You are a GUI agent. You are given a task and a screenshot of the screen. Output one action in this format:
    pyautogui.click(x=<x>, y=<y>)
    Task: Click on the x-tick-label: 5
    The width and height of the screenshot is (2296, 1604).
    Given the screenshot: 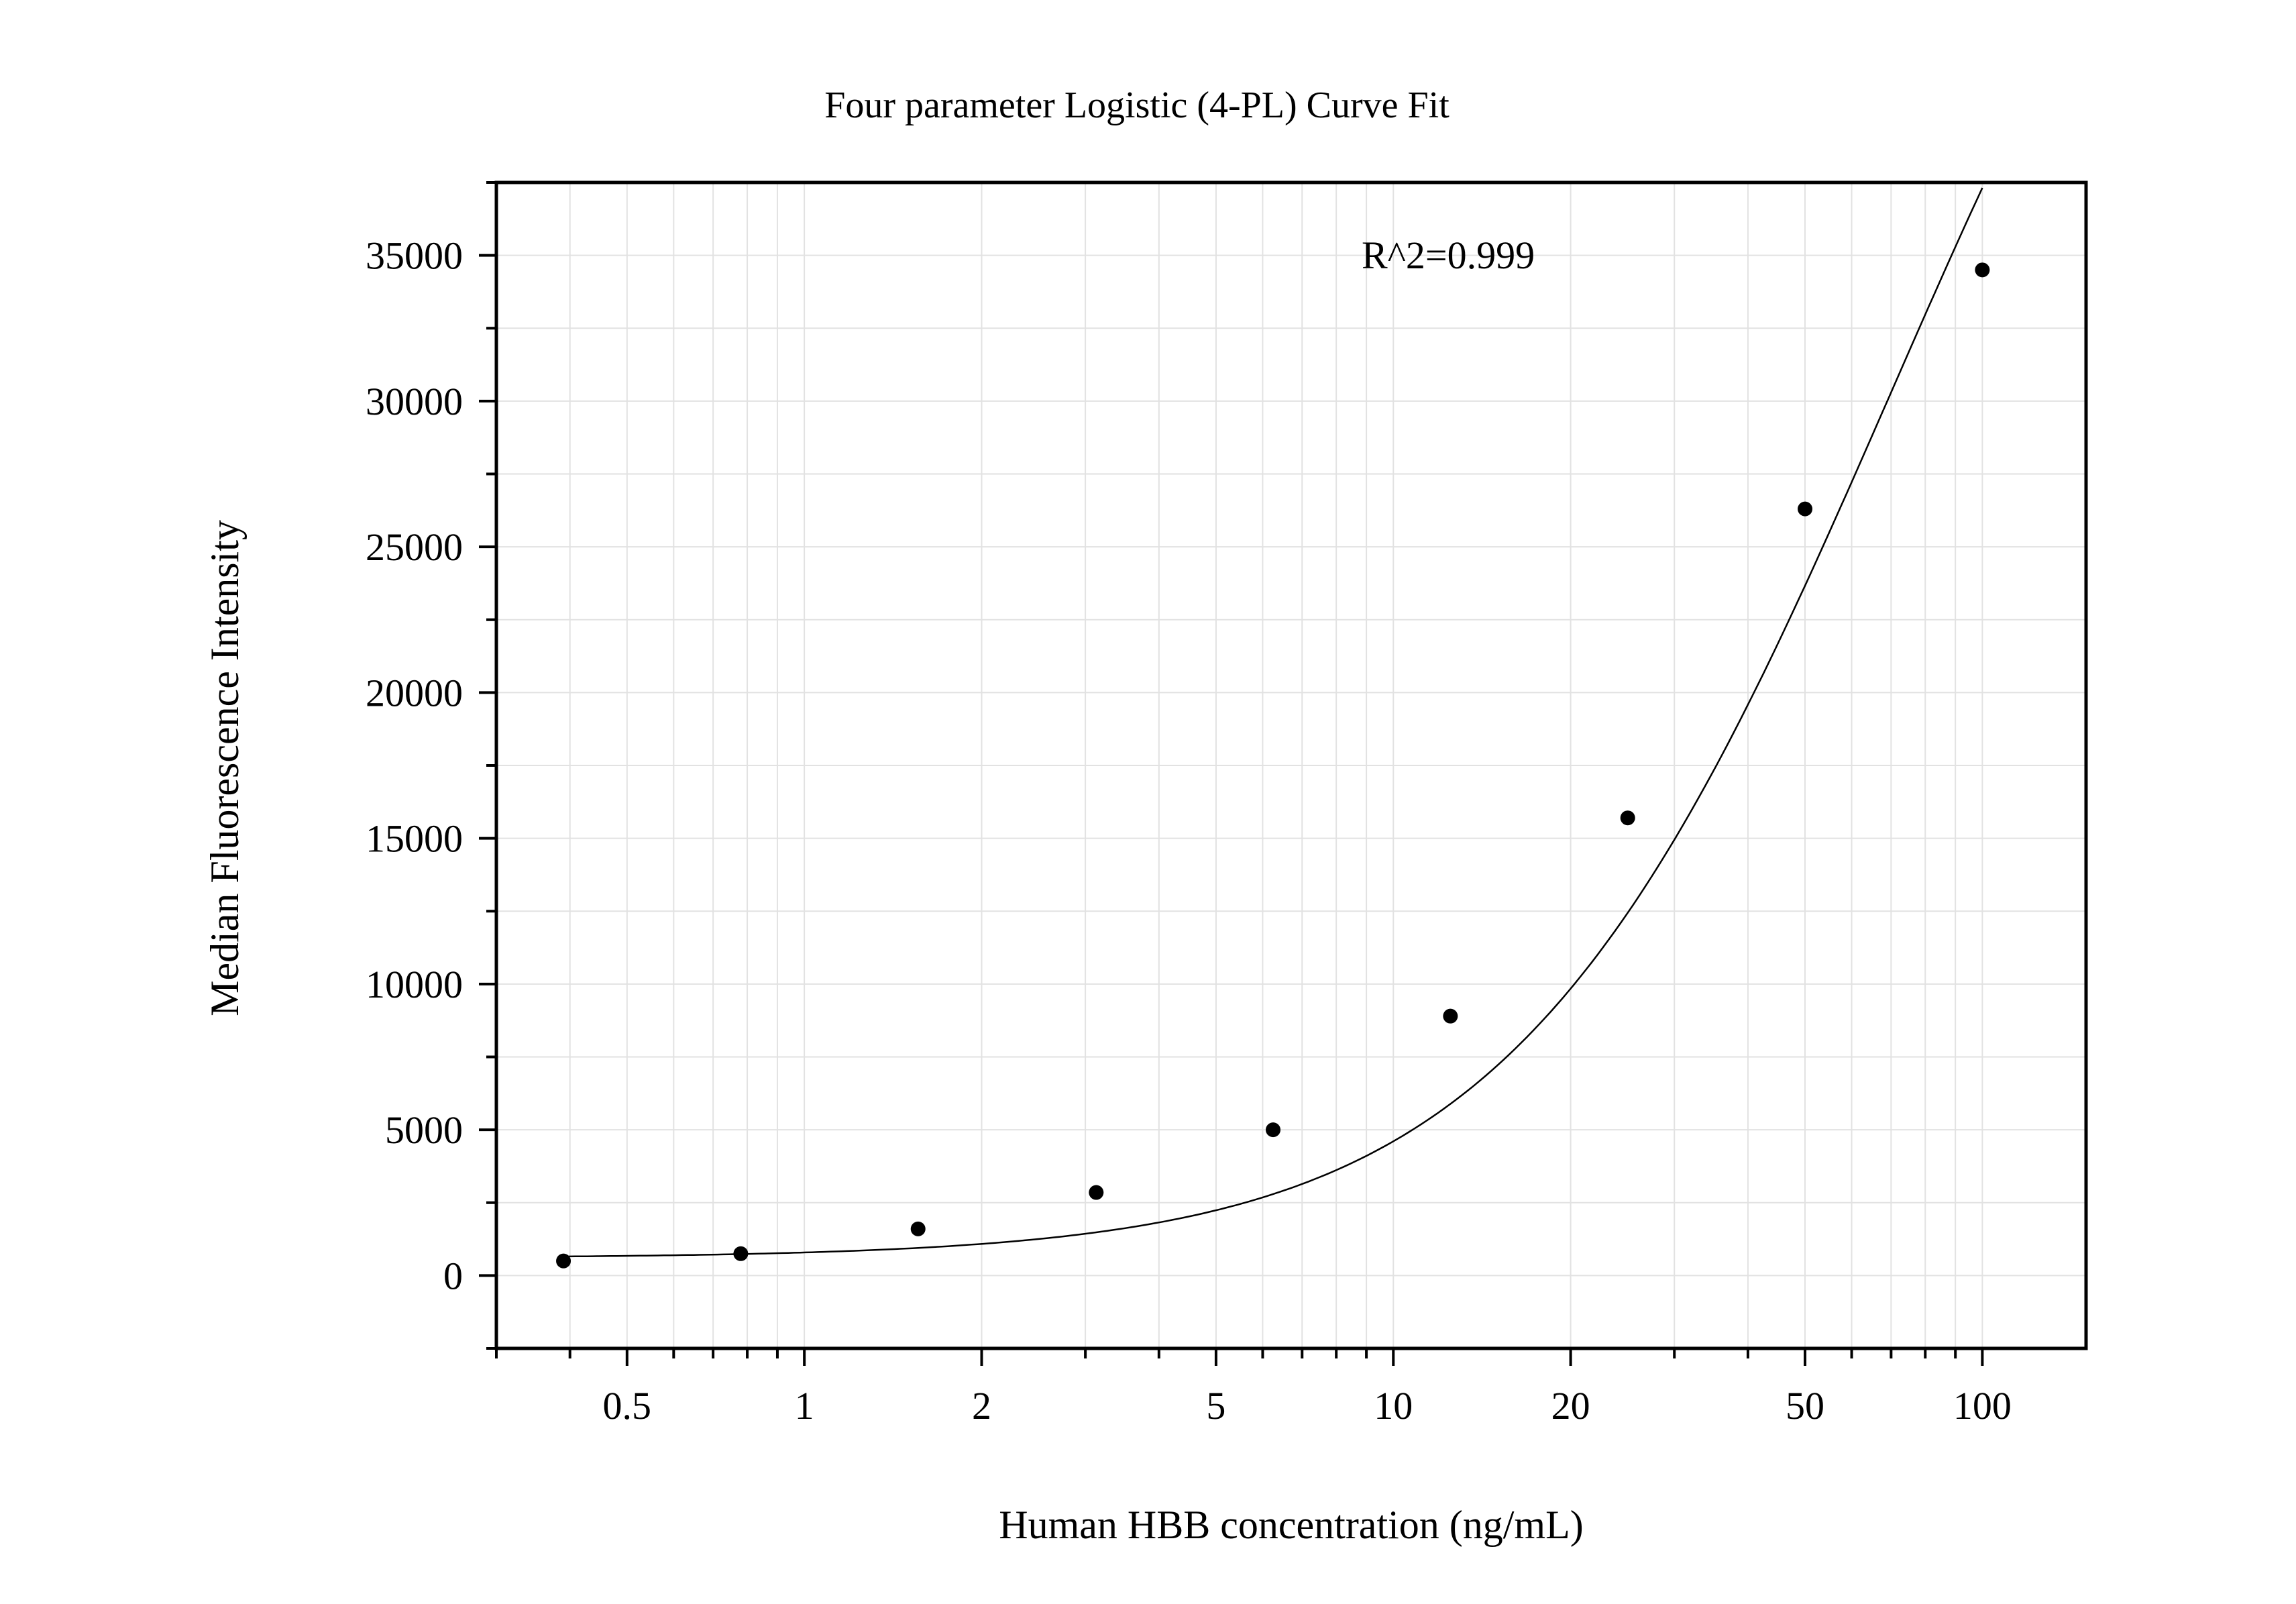 What is the action you would take?
    pyautogui.click(x=1215, y=1406)
    